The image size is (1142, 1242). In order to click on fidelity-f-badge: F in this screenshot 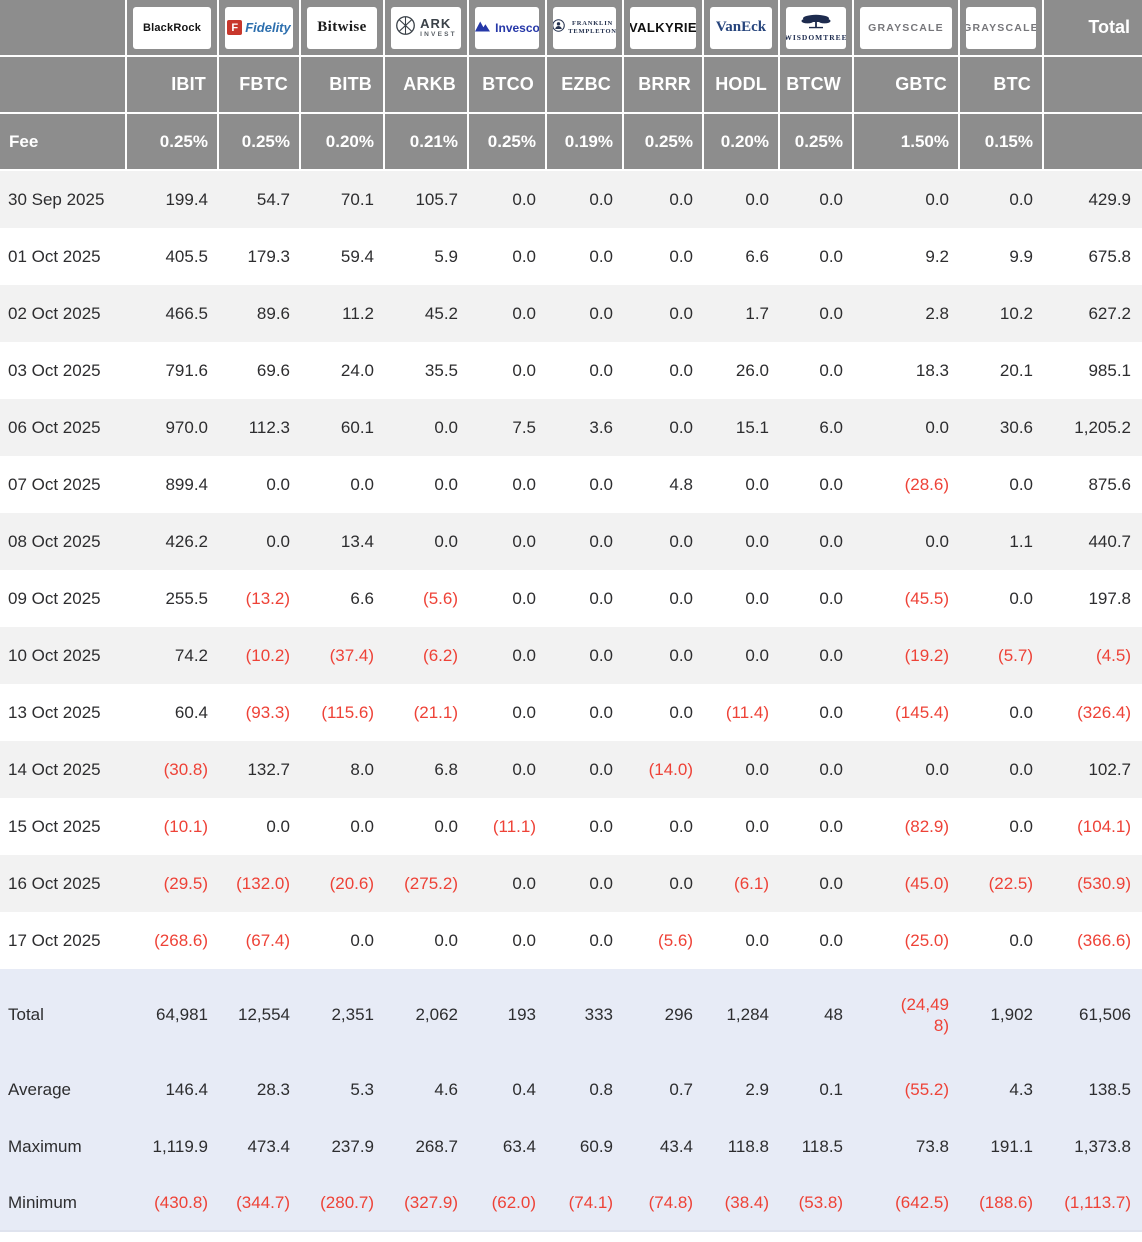, I will do `click(235, 27)`.